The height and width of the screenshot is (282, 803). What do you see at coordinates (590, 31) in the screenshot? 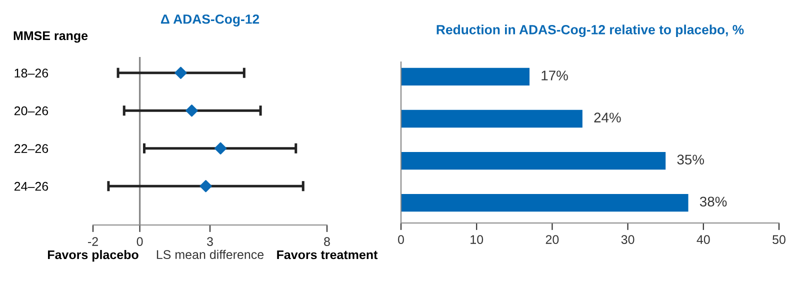
I see `chart-title: Reduction in ADAS-Cog-12 relative to placebo, %` at bounding box center [590, 31].